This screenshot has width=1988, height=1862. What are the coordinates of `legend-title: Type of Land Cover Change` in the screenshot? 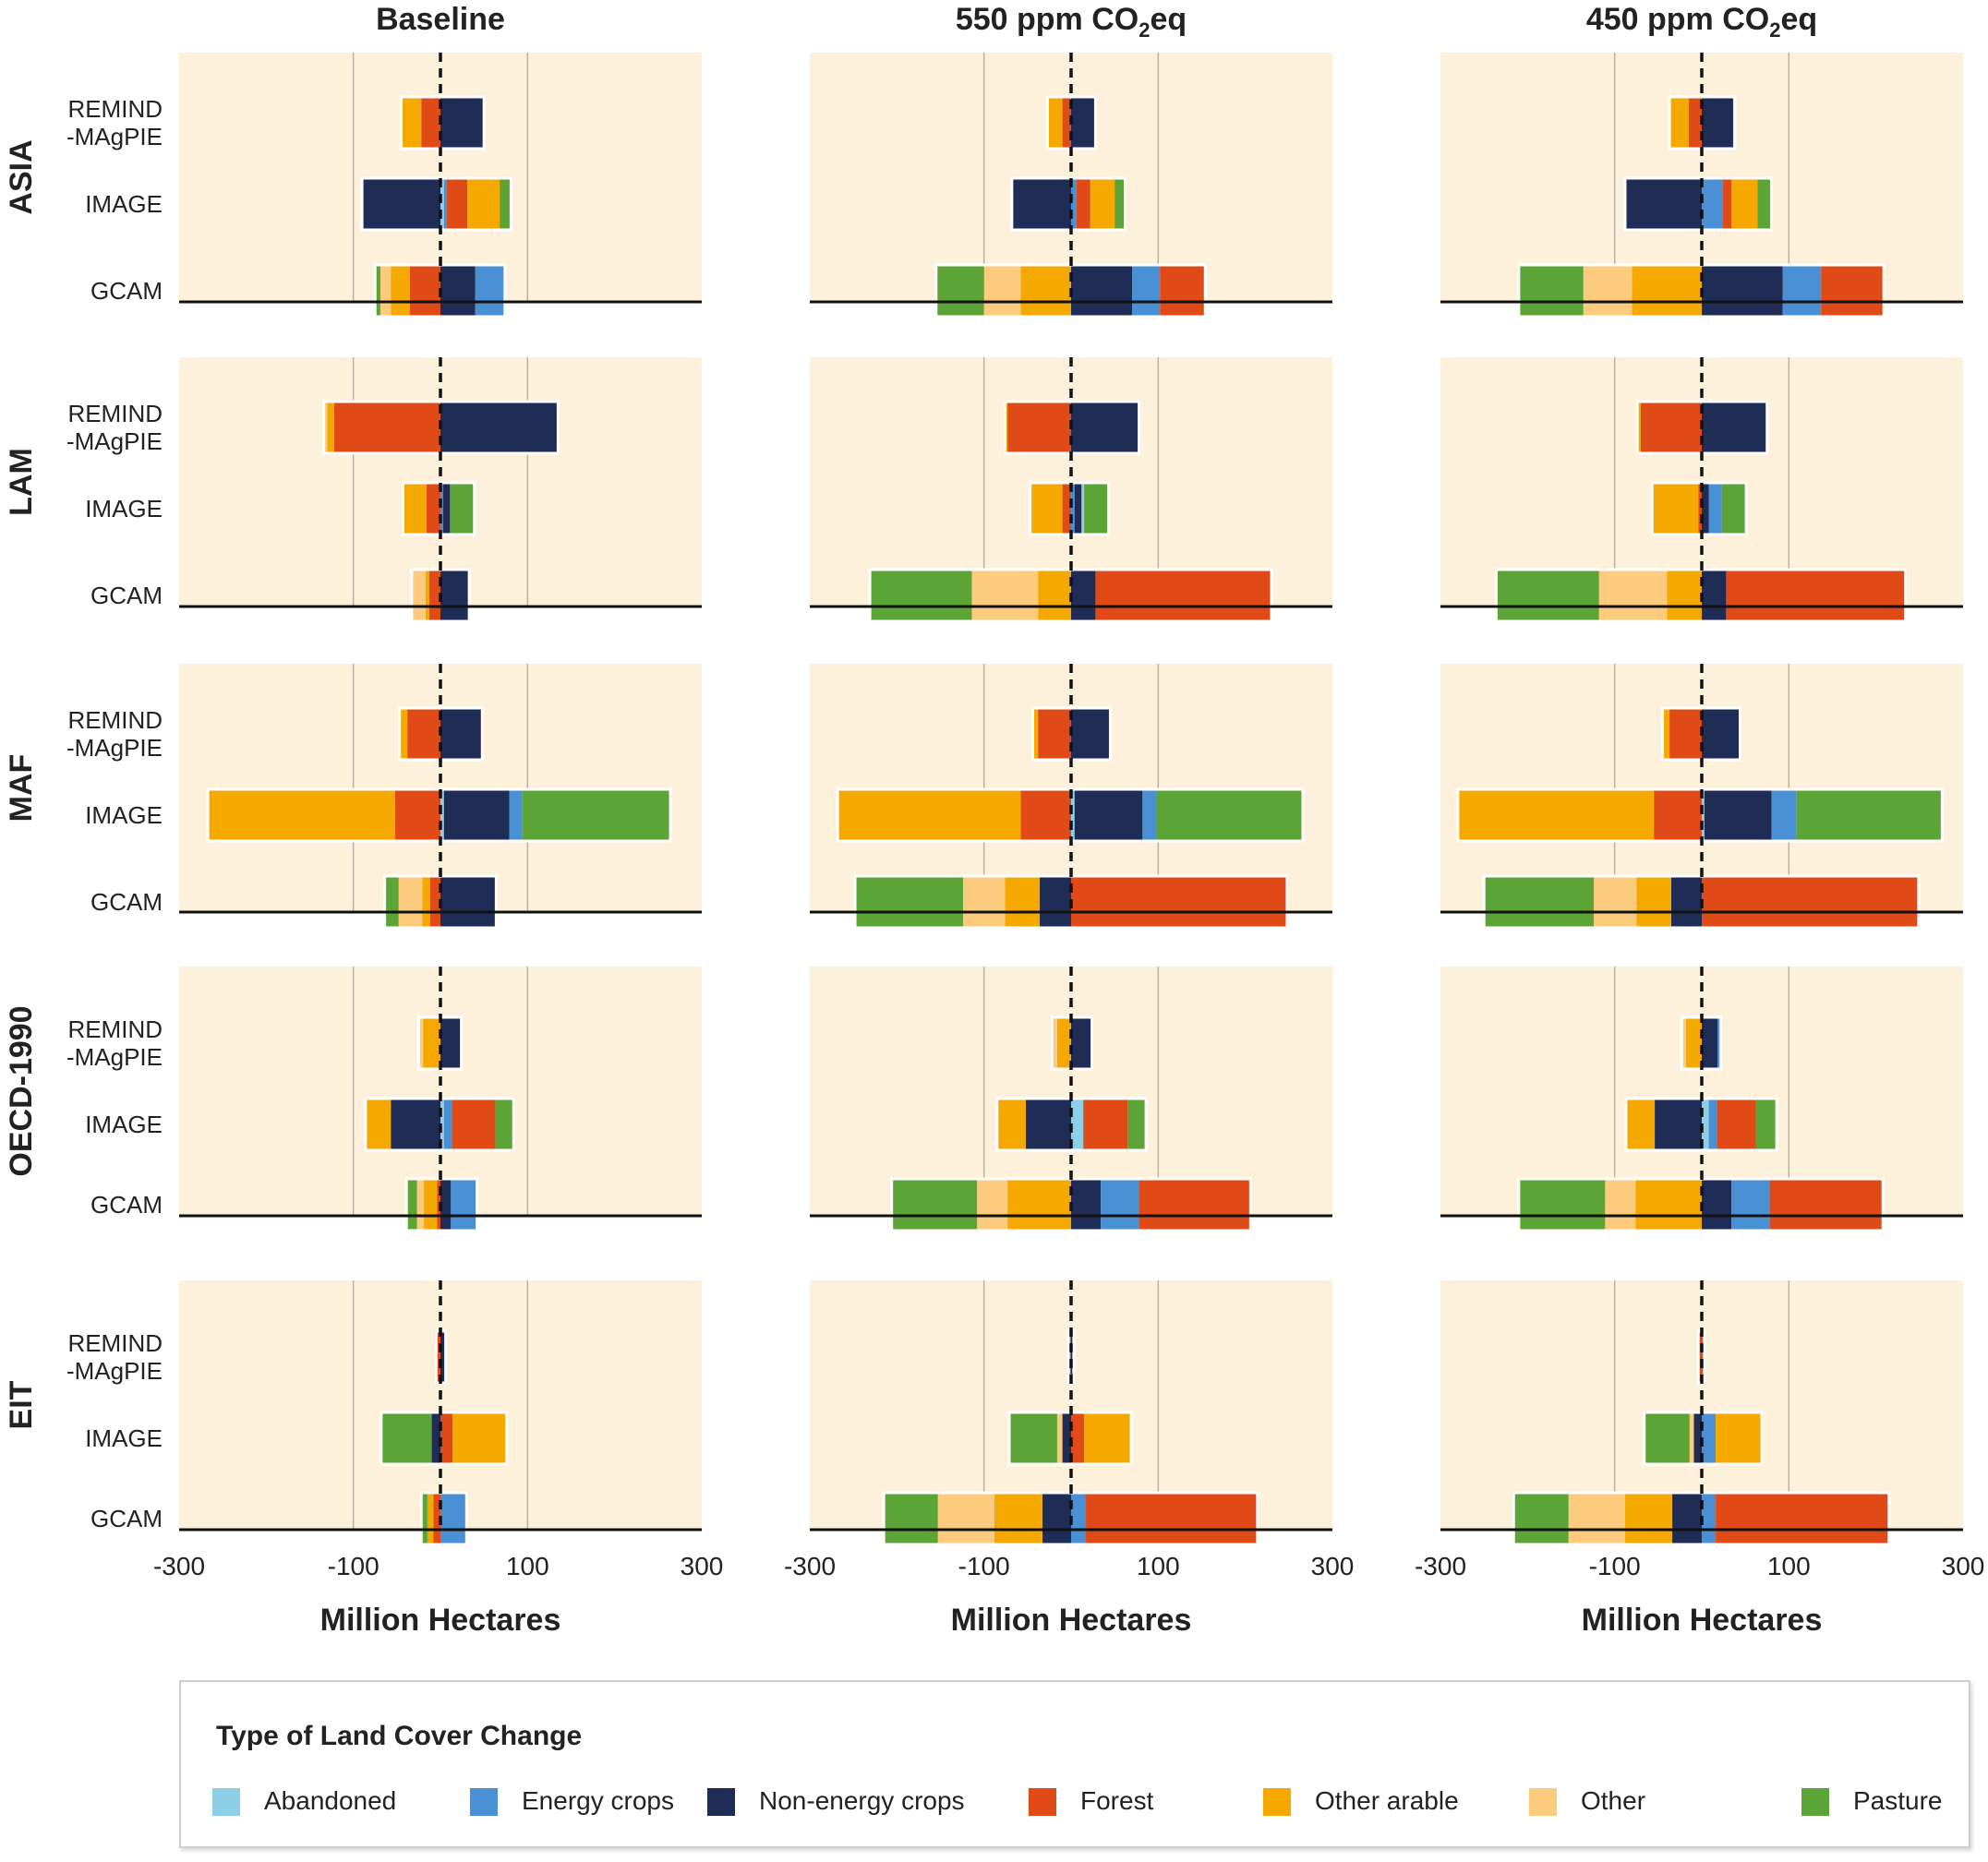 It's located at (399, 1736).